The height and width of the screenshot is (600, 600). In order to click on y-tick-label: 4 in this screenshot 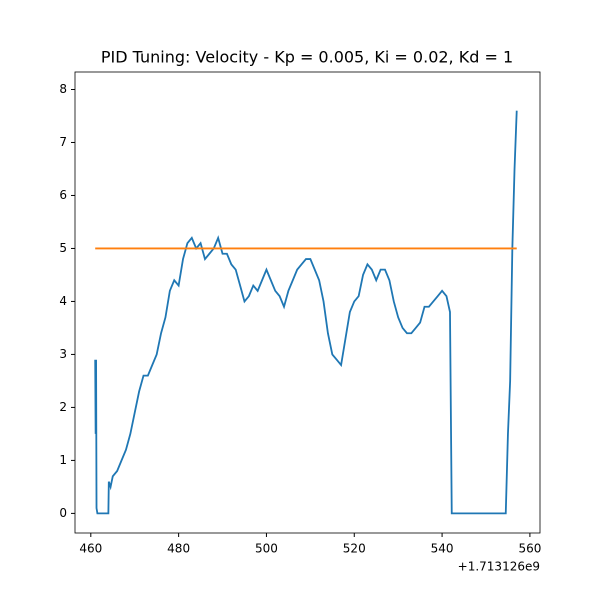, I will do `click(63, 301)`.